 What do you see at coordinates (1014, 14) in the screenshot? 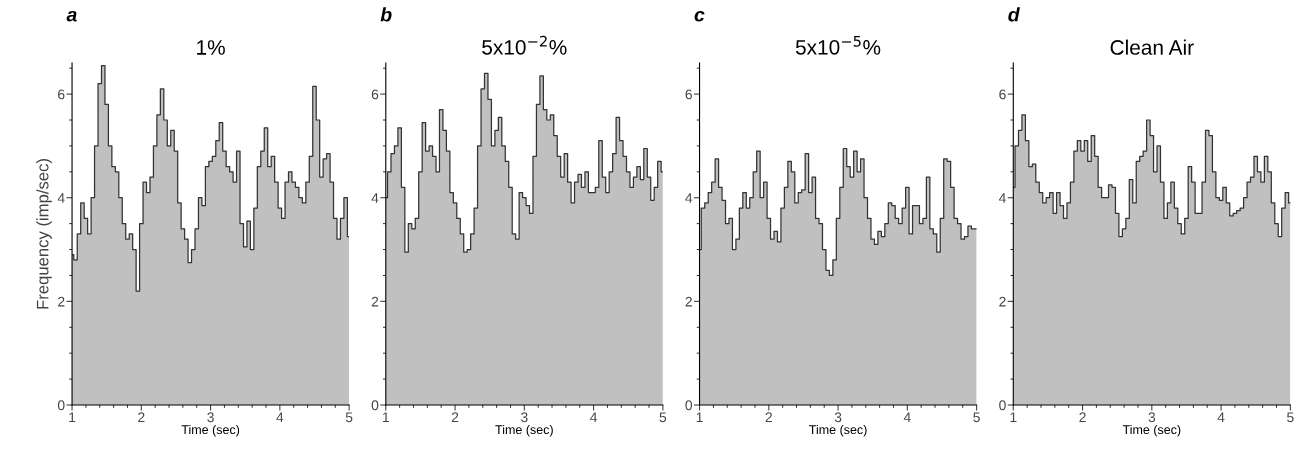
I see `text: d` at bounding box center [1014, 14].